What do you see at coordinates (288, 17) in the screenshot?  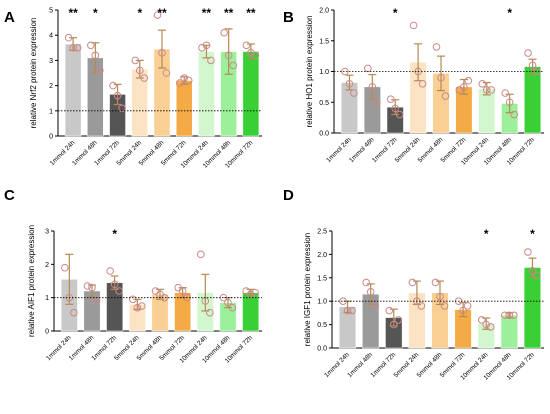 I see `panel-letter: B` at bounding box center [288, 17].